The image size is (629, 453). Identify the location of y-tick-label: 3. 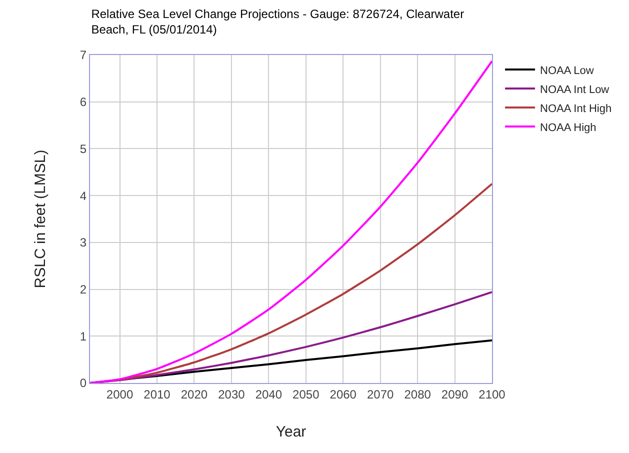
(83, 243).